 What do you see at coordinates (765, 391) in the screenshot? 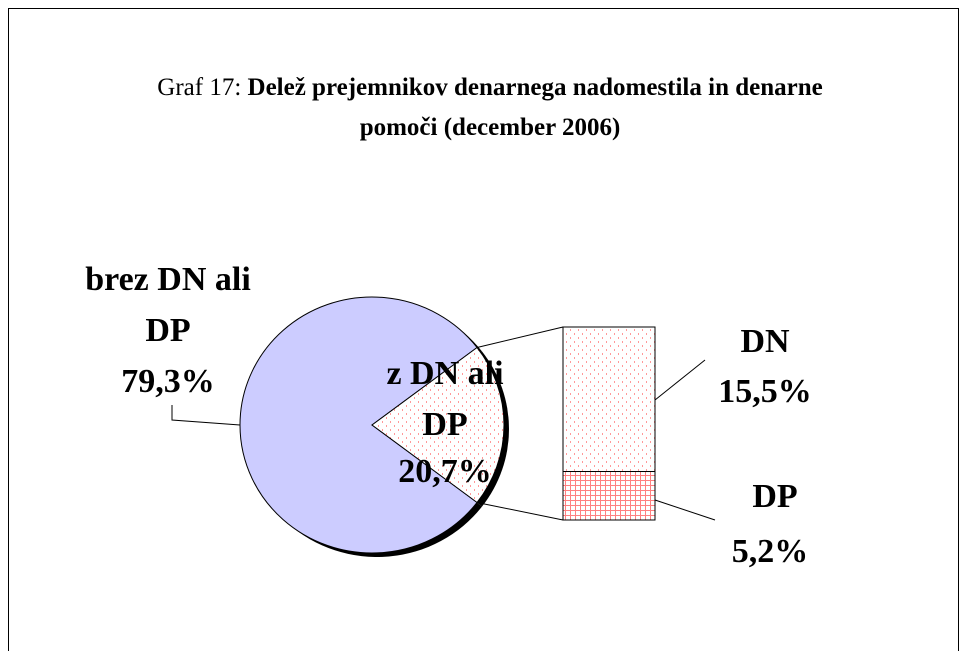
I see `bar-value: 15,5%` at bounding box center [765, 391].